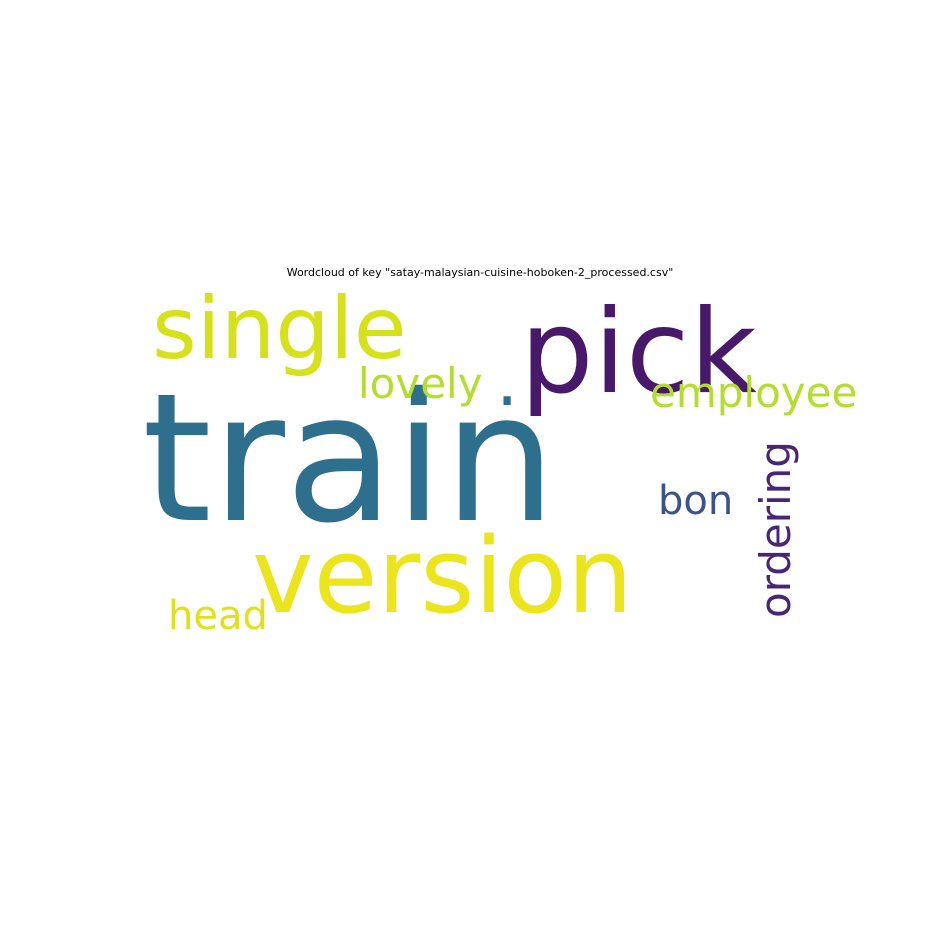  I want to click on word-single: single, so click(279, 329).